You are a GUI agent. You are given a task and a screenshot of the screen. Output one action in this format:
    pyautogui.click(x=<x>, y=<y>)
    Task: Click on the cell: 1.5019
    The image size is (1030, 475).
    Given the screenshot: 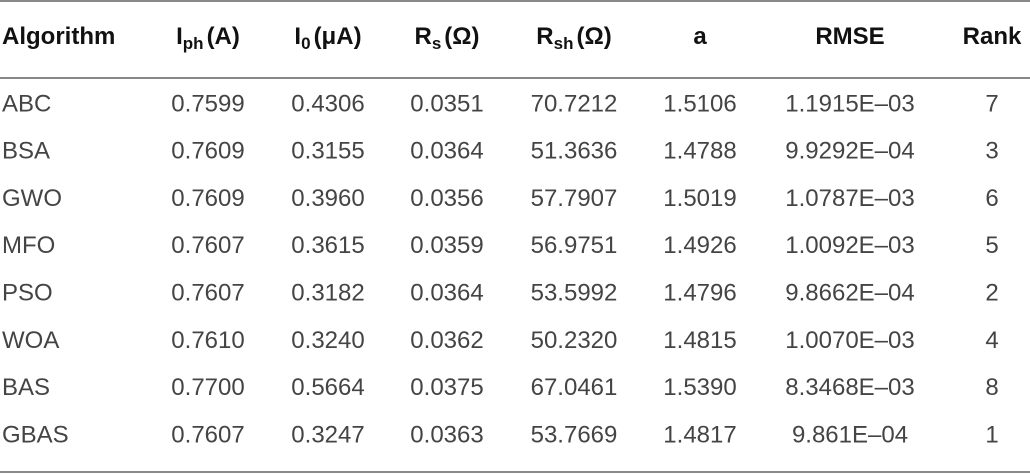 What is the action you would take?
    pyautogui.click(x=699, y=198)
    